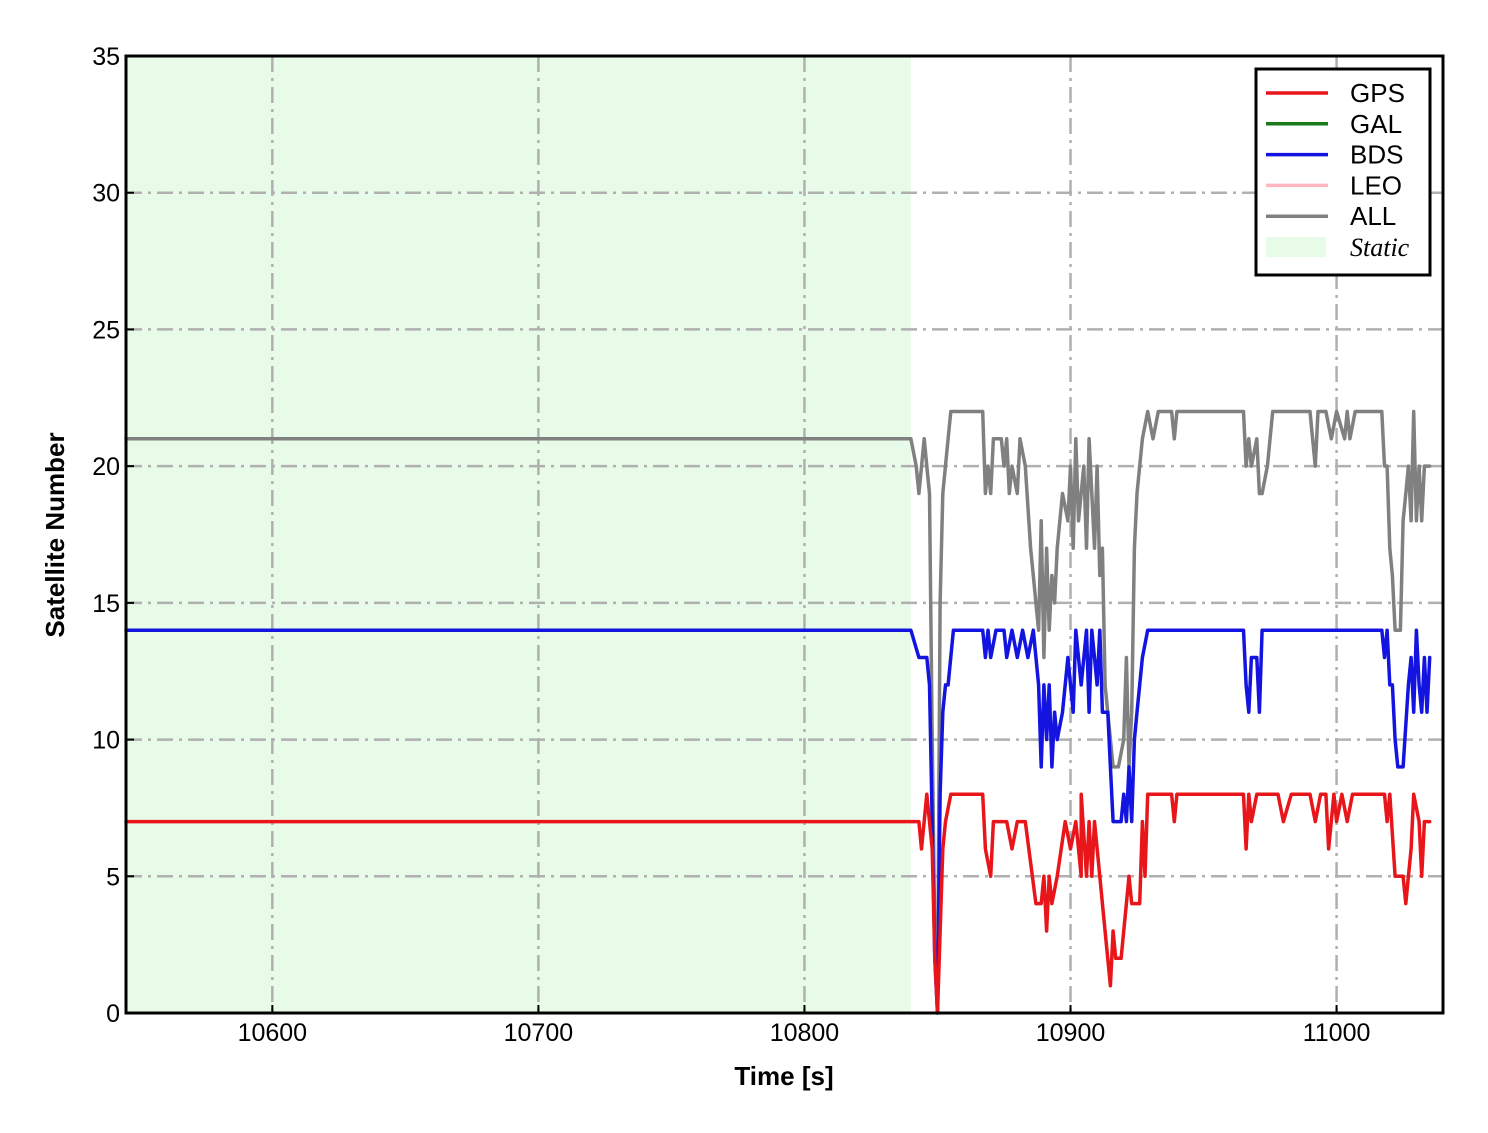  What do you see at coordinates (805, 1033) in the screenshot?
I see `x-tick-label: 10800` at bounding box center [805, 1033].